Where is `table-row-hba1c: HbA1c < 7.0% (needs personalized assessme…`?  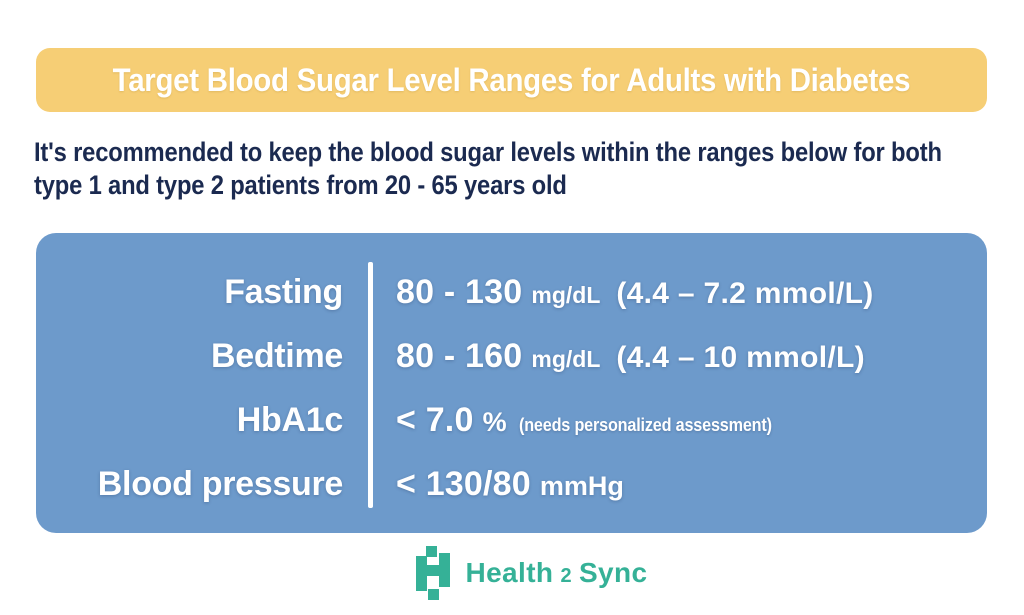
table-row-hba1c: HbA1c < 7.0% (needs personalized assessme… is located at coordinates (511, 420).